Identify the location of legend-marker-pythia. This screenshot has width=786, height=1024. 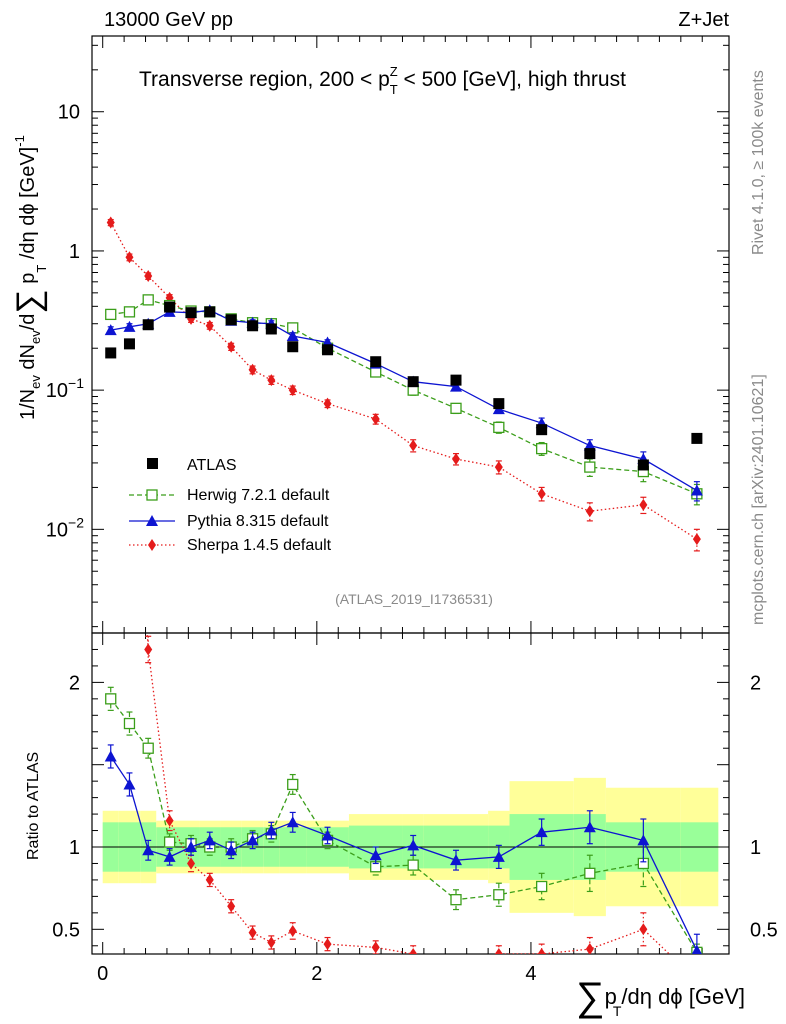
(152, 520).